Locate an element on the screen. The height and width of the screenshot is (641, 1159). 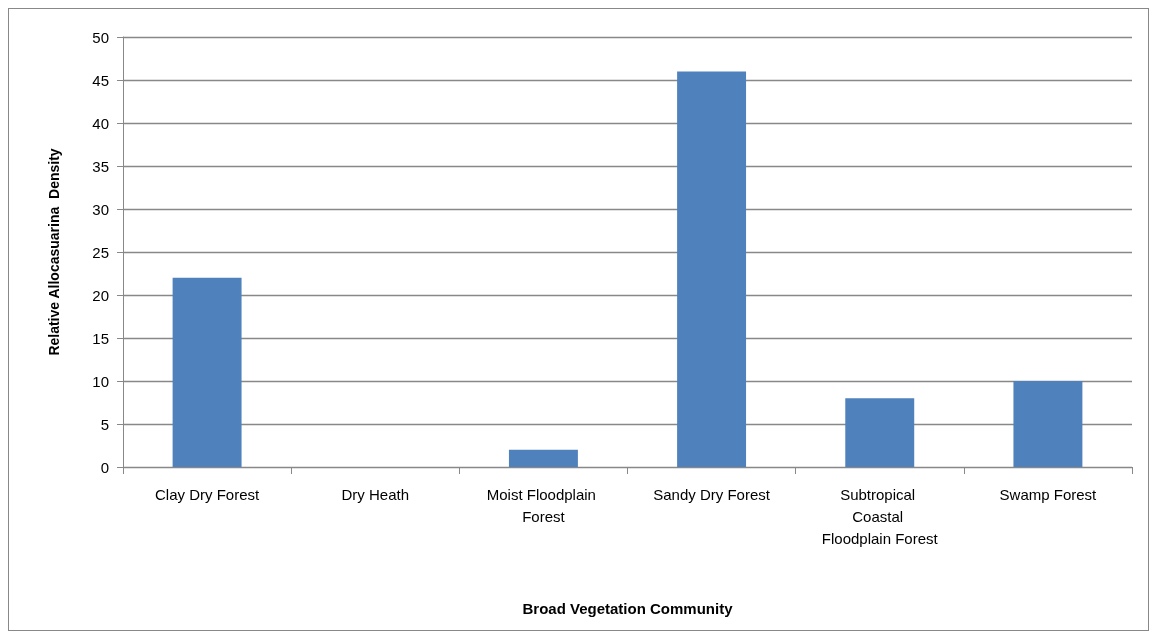
x-axis-title: Broad Vegetation Community is located at coordinates (628, 608).